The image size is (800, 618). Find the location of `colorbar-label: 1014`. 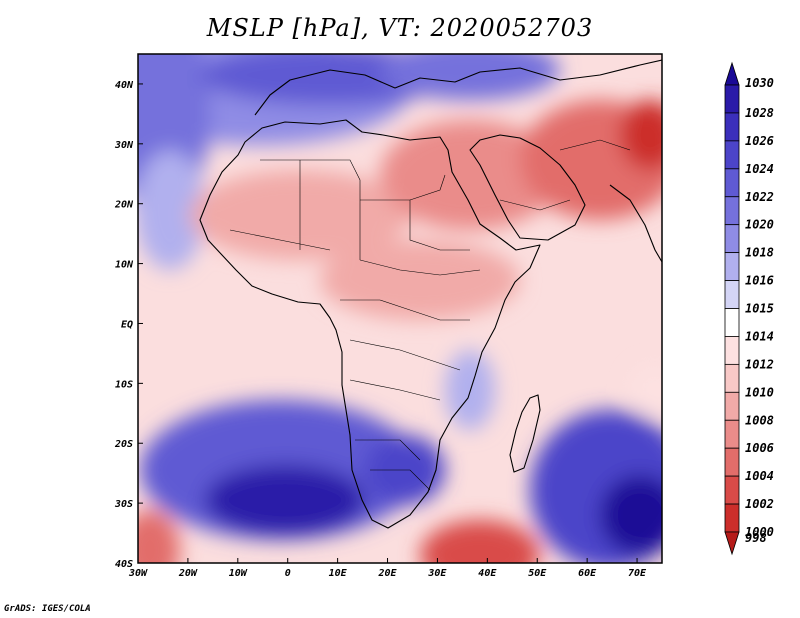

colorbar-label: 1014 is located at coordinates (759, 336).